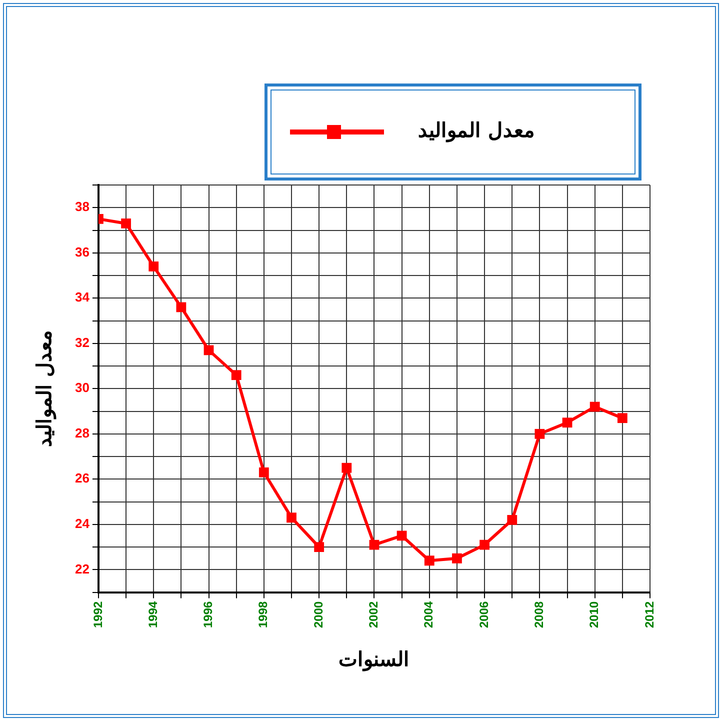 The height and width of the screenshot is (719, 720). I want to click on y-tick-label: 36, so click(82, 252).